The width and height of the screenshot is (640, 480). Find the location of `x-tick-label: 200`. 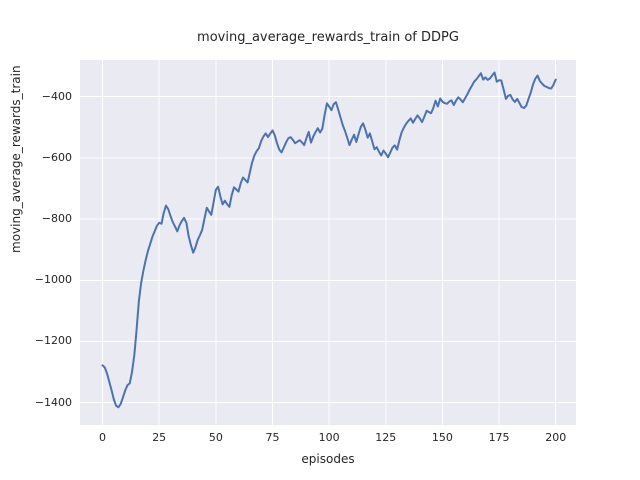

x-tick-label: 200 is located at coordinates (556, 437).